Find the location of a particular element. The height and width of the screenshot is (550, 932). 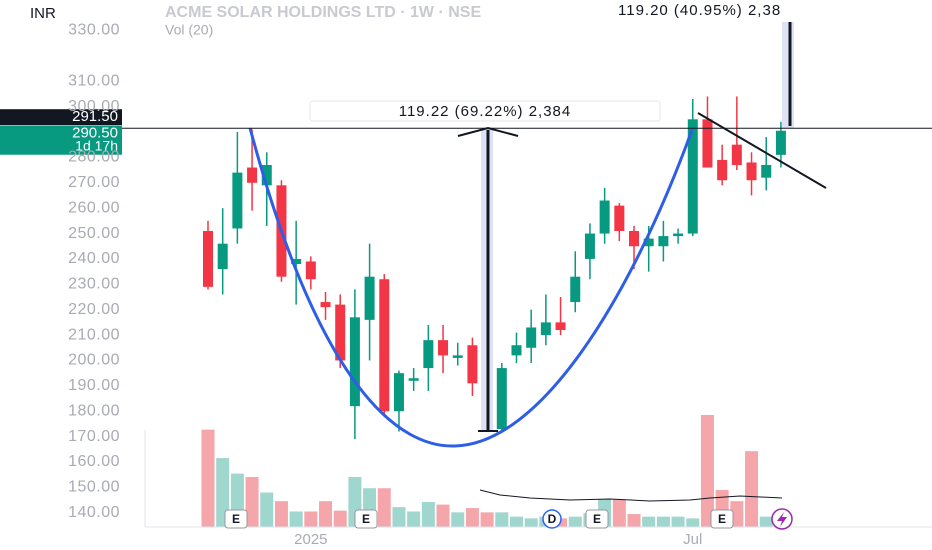

countdown: 1d 17h is located at coordinates (96, 145).